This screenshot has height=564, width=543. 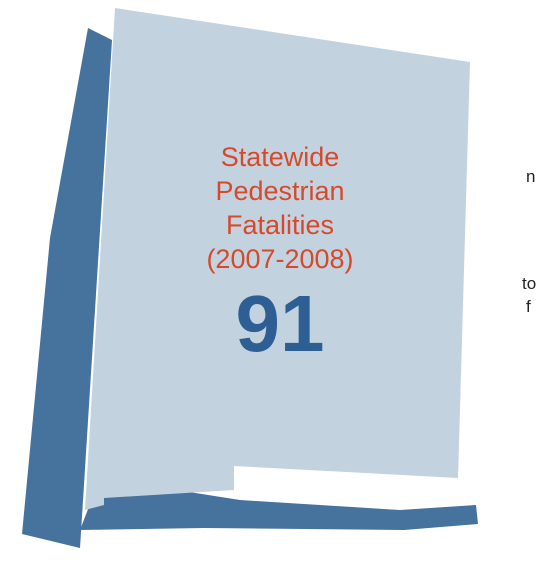 I want to click on fatalities-count: 91, so click(x=280, y=323).